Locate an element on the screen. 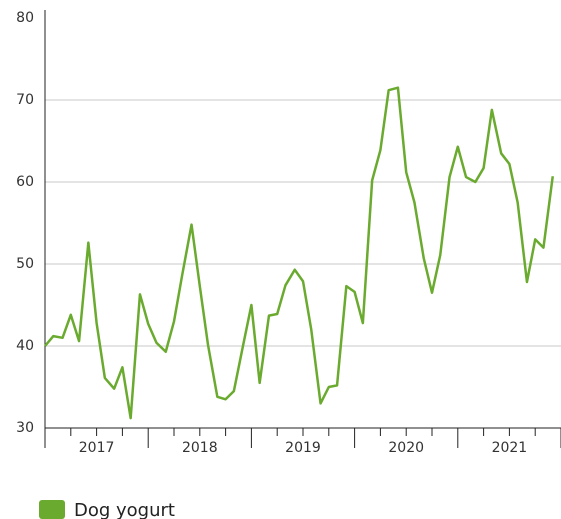 The image size is (561, 519). y-tick-label: 50 is located at coordinates (25, 264).